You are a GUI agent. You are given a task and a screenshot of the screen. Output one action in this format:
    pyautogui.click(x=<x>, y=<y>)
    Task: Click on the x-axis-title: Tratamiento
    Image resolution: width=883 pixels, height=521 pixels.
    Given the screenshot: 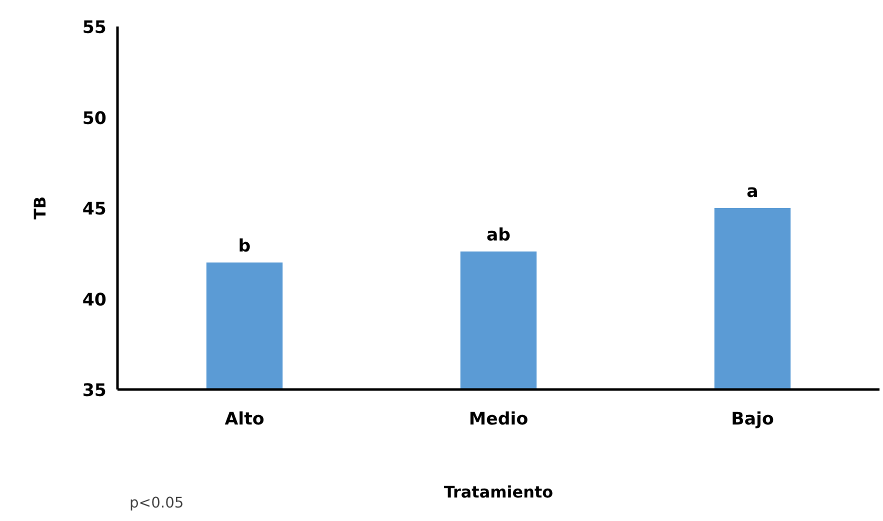 What is the action you would take?
    pyautogui.click(x=499, y=492)
    